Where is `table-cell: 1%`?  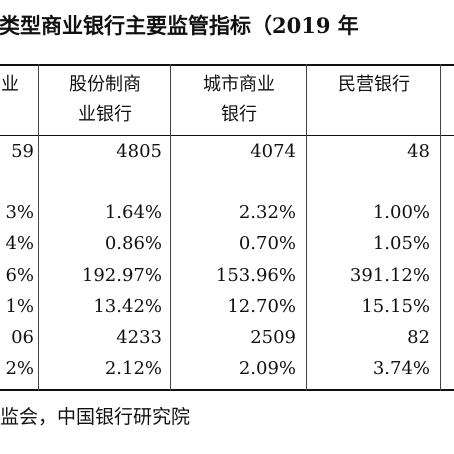
table-cell: 1% is located at coordinates (19, 306).